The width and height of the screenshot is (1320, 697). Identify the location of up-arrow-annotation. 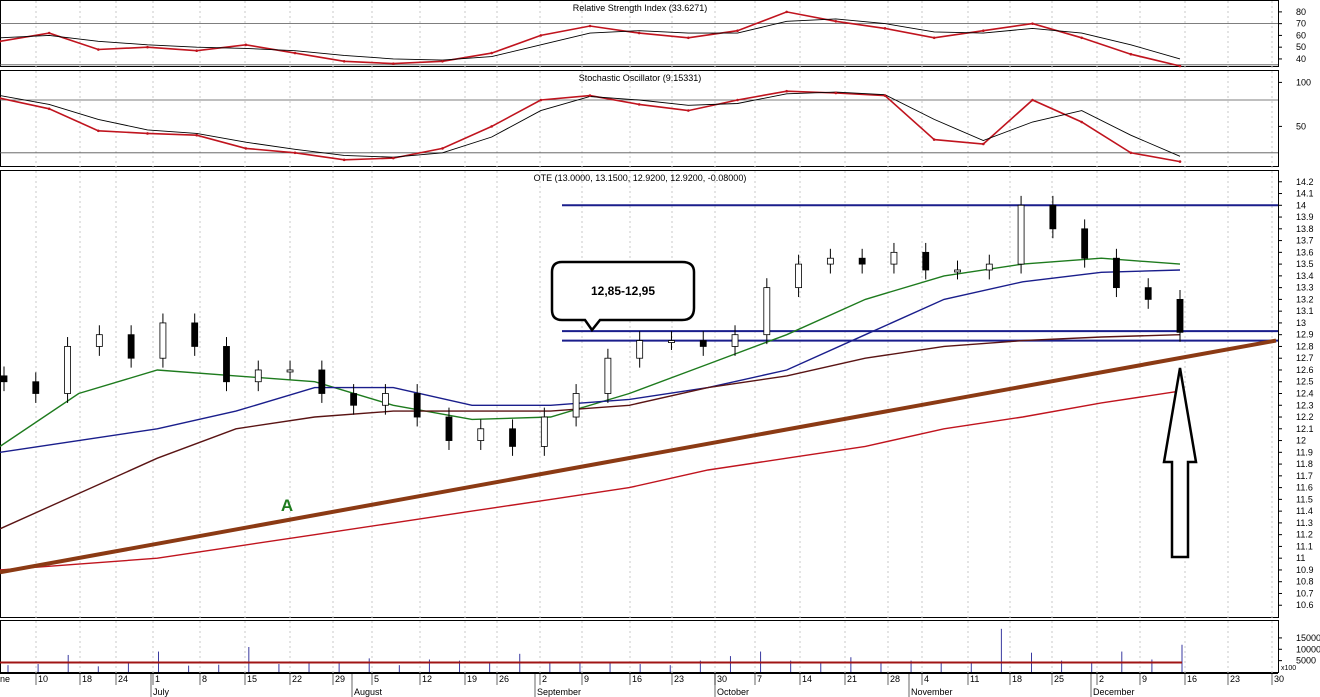
(1180, 463).